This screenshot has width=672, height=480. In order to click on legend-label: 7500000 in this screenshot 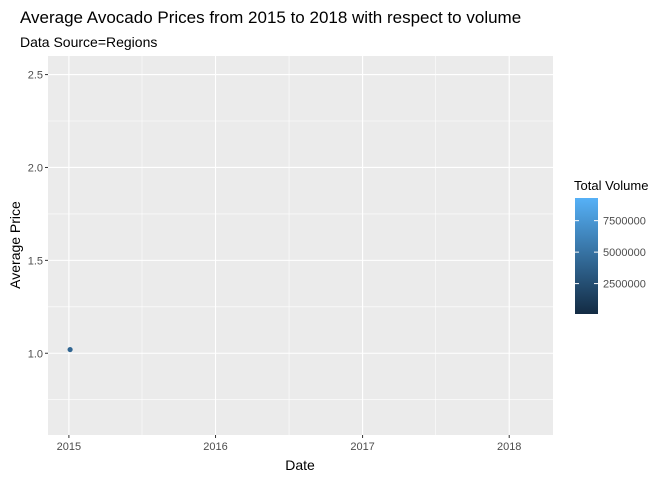, I will do `click(624, 222)`.